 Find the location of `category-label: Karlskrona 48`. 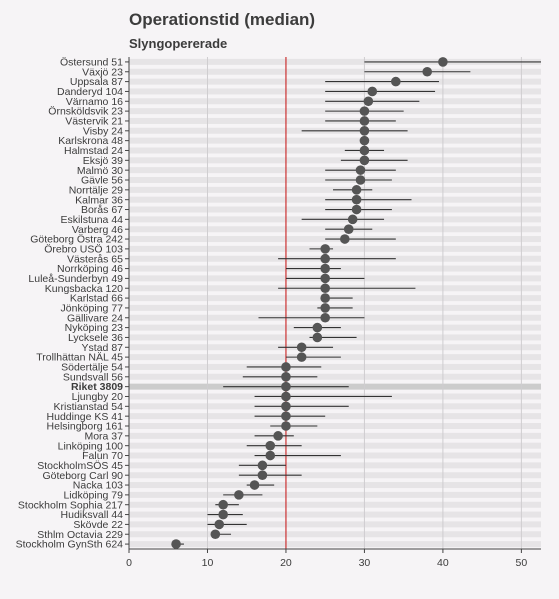

category-label: Karlskrona 48 is located at coordinates (90, 141).